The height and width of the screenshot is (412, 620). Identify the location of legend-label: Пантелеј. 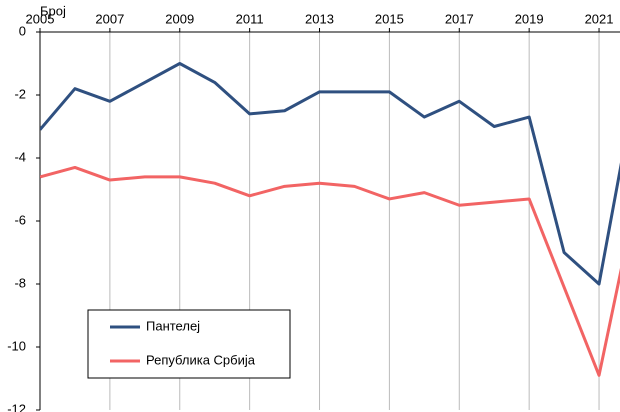
(173, 325).